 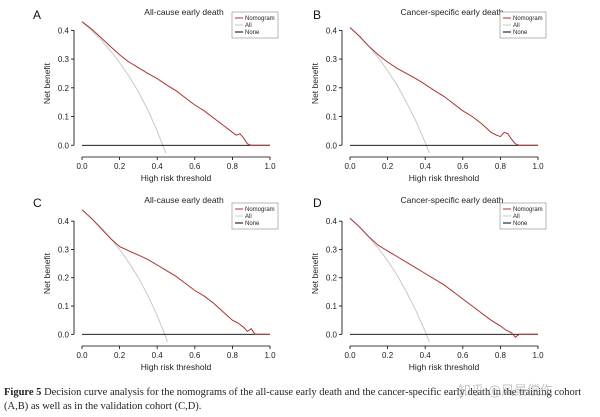 What do you see at coordinates (37, 15) in the screenshot?
I see `panel-label: A` at bounding box center [37, 15].